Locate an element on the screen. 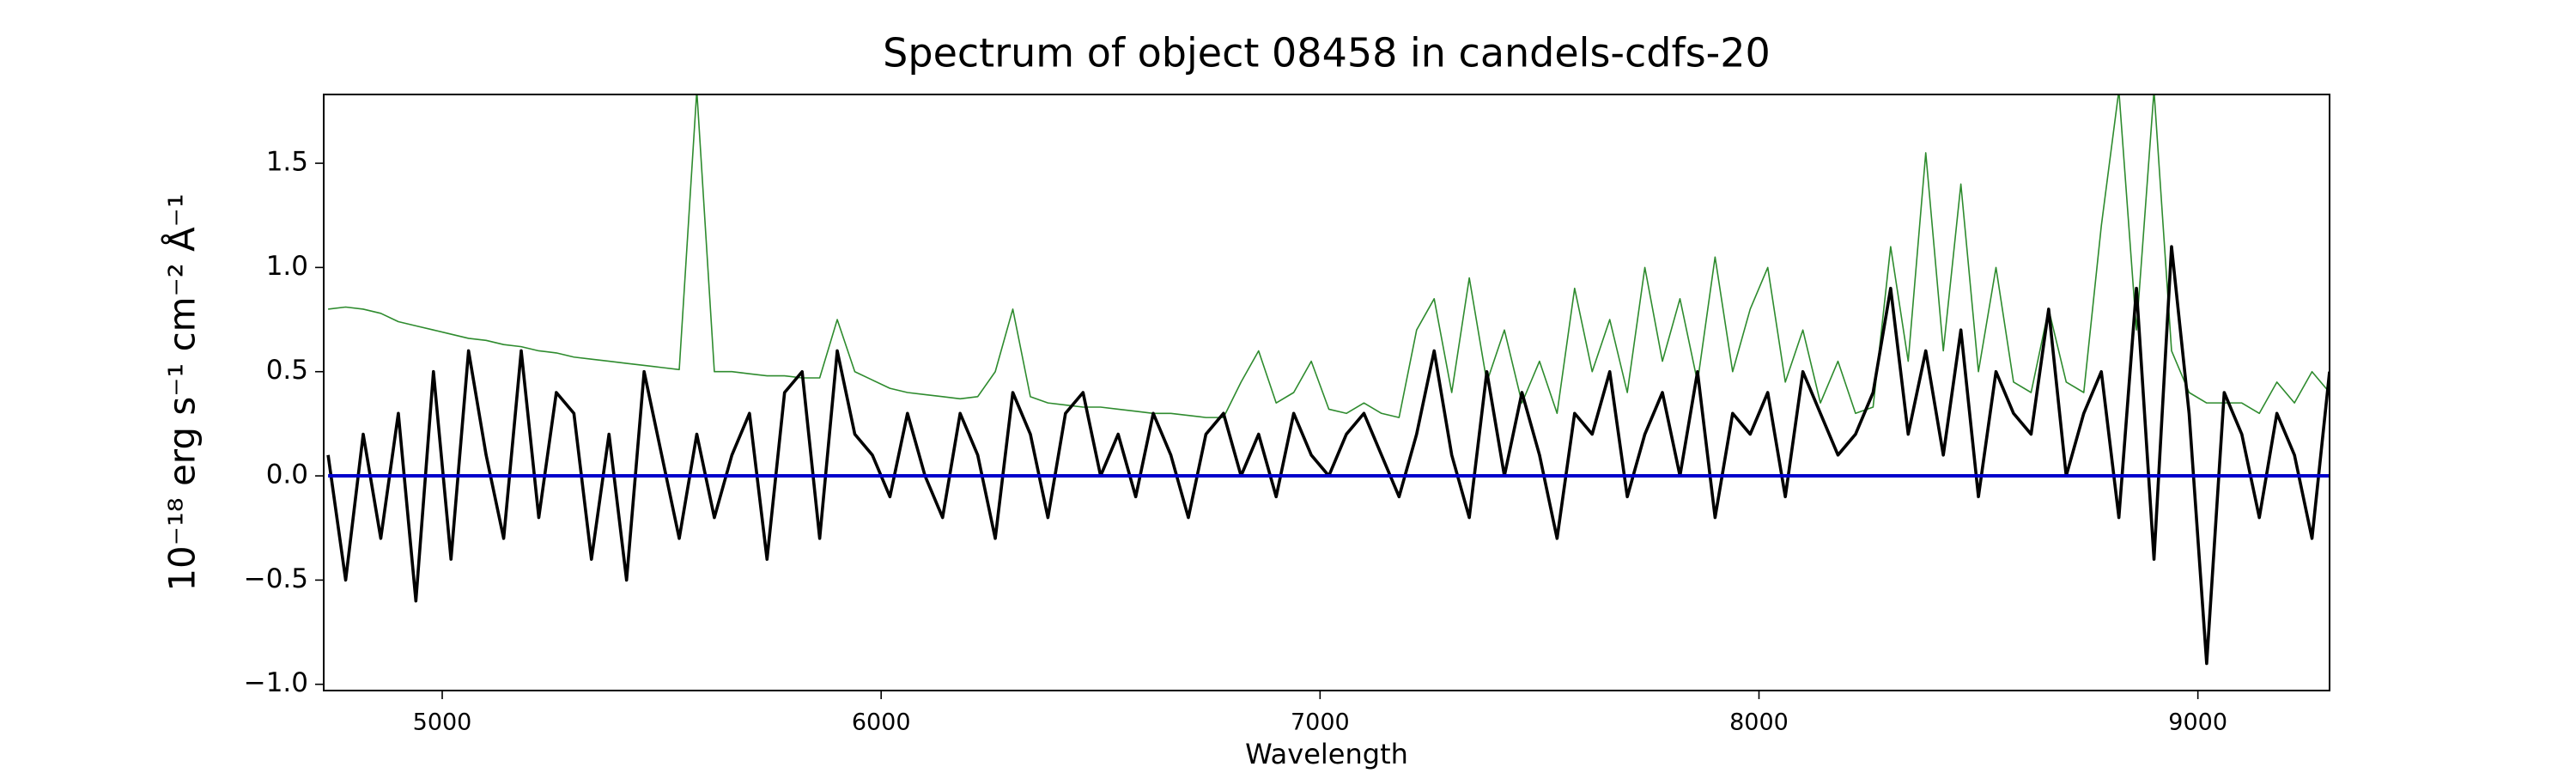 This screenshot has height=773, width=2576. x-axis-label: Wavelength is located at coordinates (1327, 754).